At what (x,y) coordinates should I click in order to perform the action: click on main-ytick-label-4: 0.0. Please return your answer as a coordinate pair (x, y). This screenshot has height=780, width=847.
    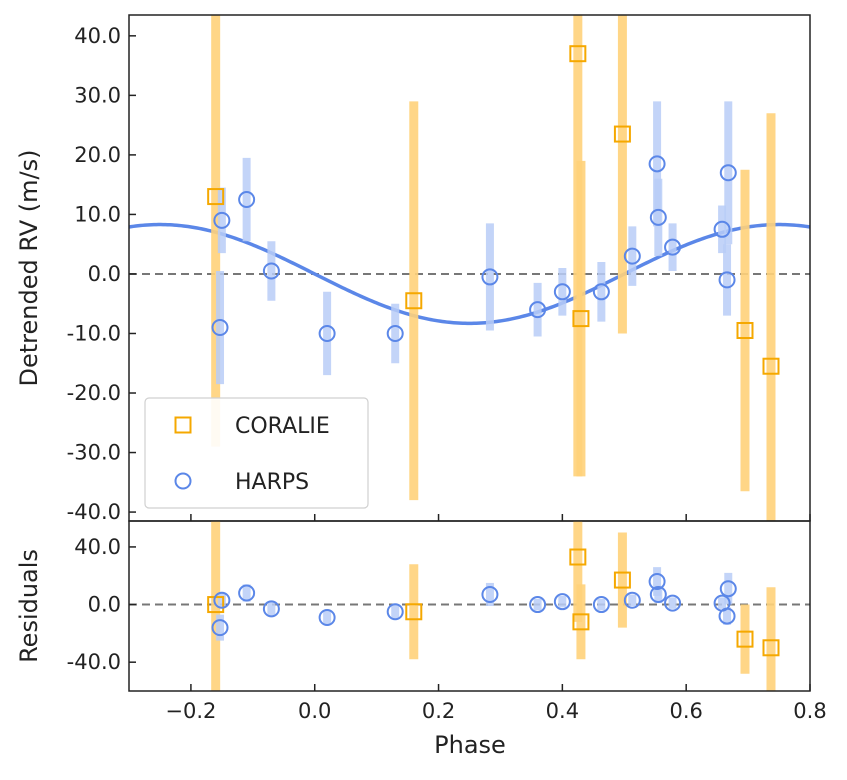
    Looking at the image, I should click on (104, 274).